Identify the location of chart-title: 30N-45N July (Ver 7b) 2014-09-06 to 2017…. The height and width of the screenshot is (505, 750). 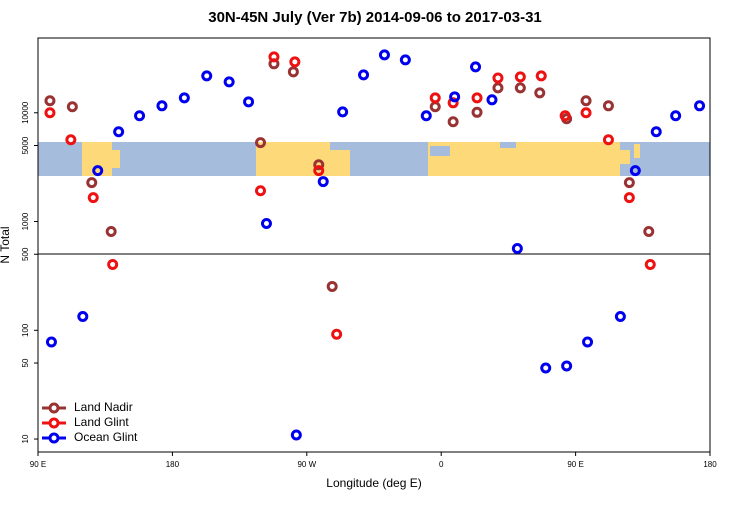
(375, 17).